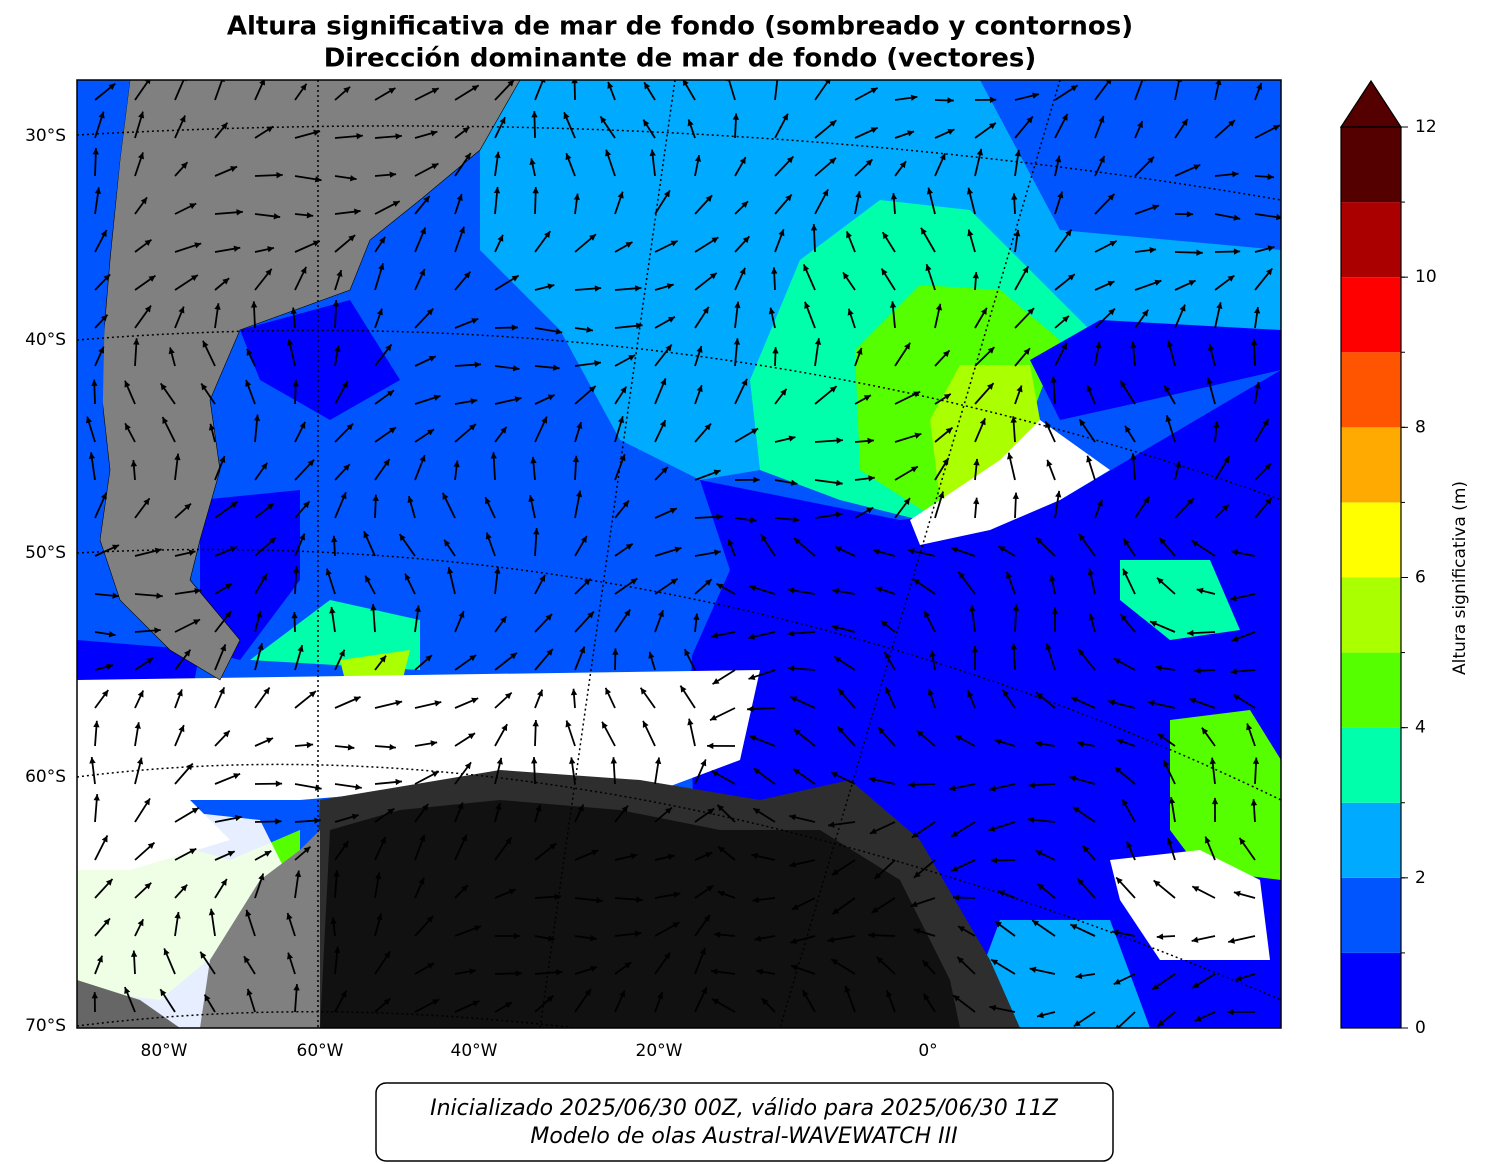  What do you see at coordinates (320, 360) in the screenshot?
I see `swell-zone` at bounding box center [320, 360].